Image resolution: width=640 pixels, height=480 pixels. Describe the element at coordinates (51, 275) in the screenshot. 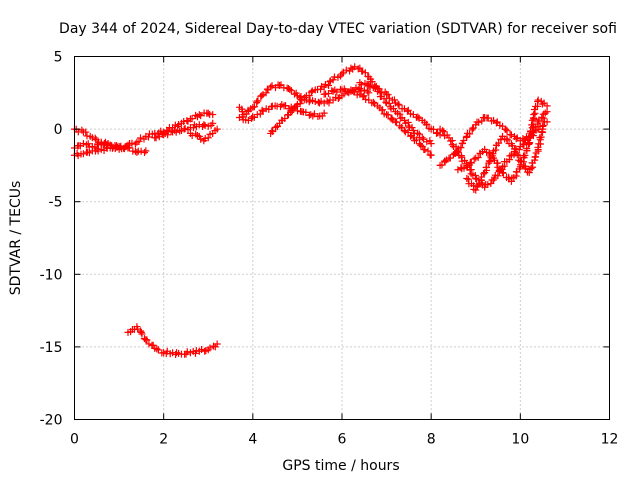

I see `y-tick-label: -10` at that location.